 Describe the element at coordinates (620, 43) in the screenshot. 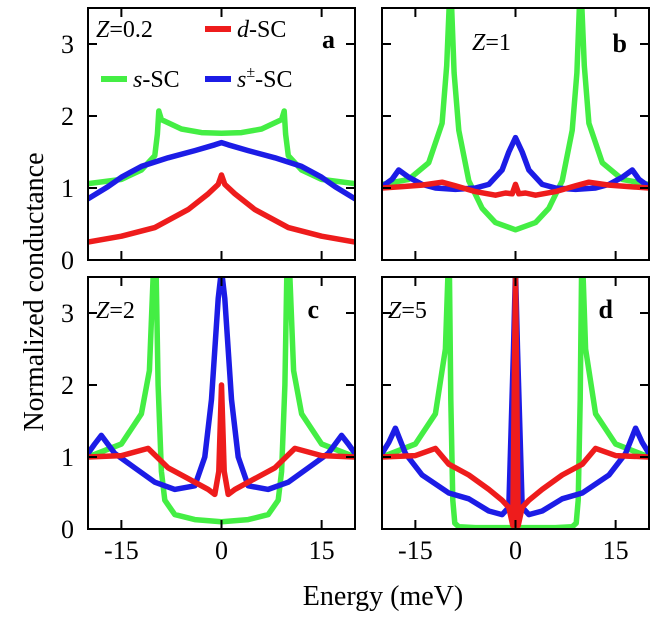

I see `panel-letter: b` at that location.